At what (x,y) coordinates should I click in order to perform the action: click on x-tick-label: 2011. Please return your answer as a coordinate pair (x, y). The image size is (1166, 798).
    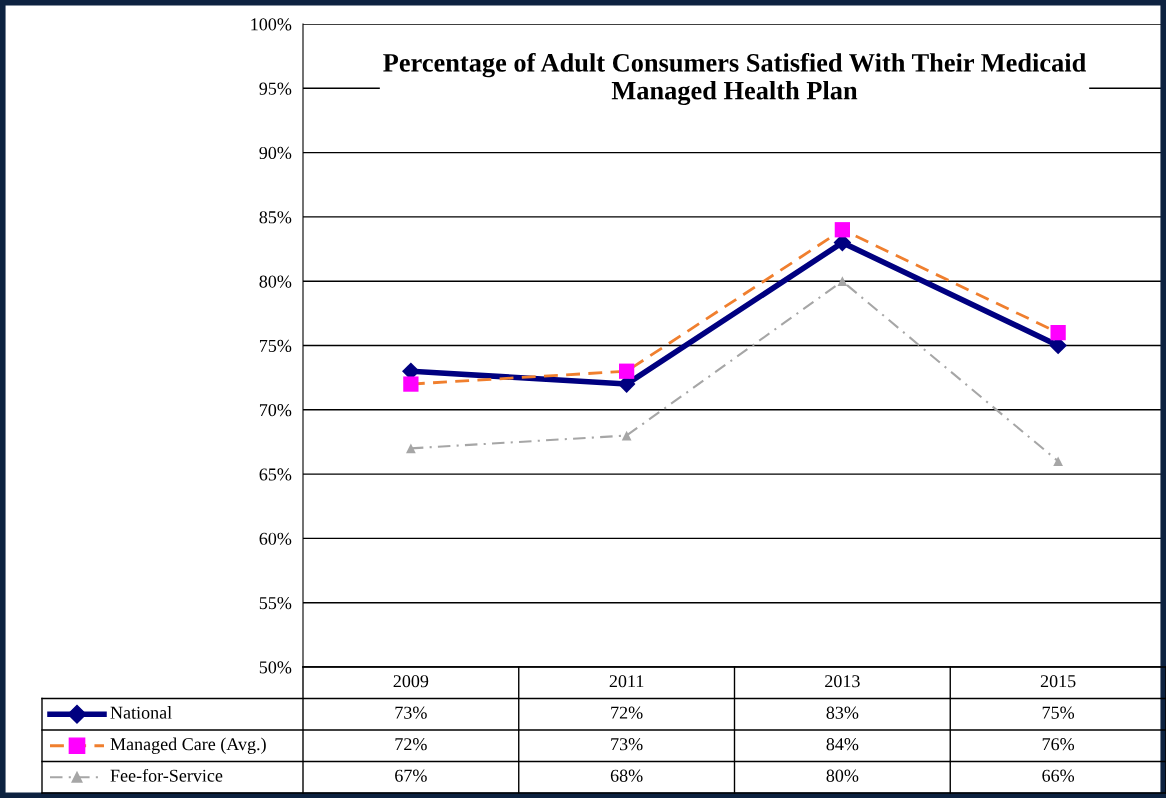
    Looking at the image, I should click on (626, 681).